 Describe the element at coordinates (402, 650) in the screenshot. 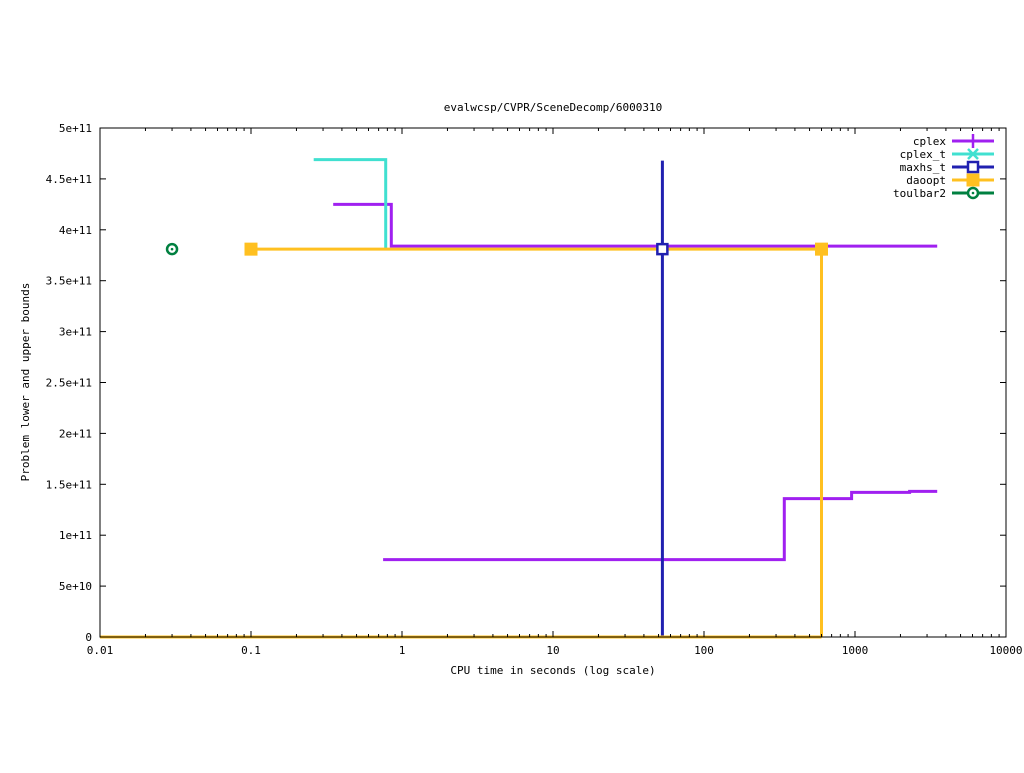

I see `x-tick-label: 1` at that location.